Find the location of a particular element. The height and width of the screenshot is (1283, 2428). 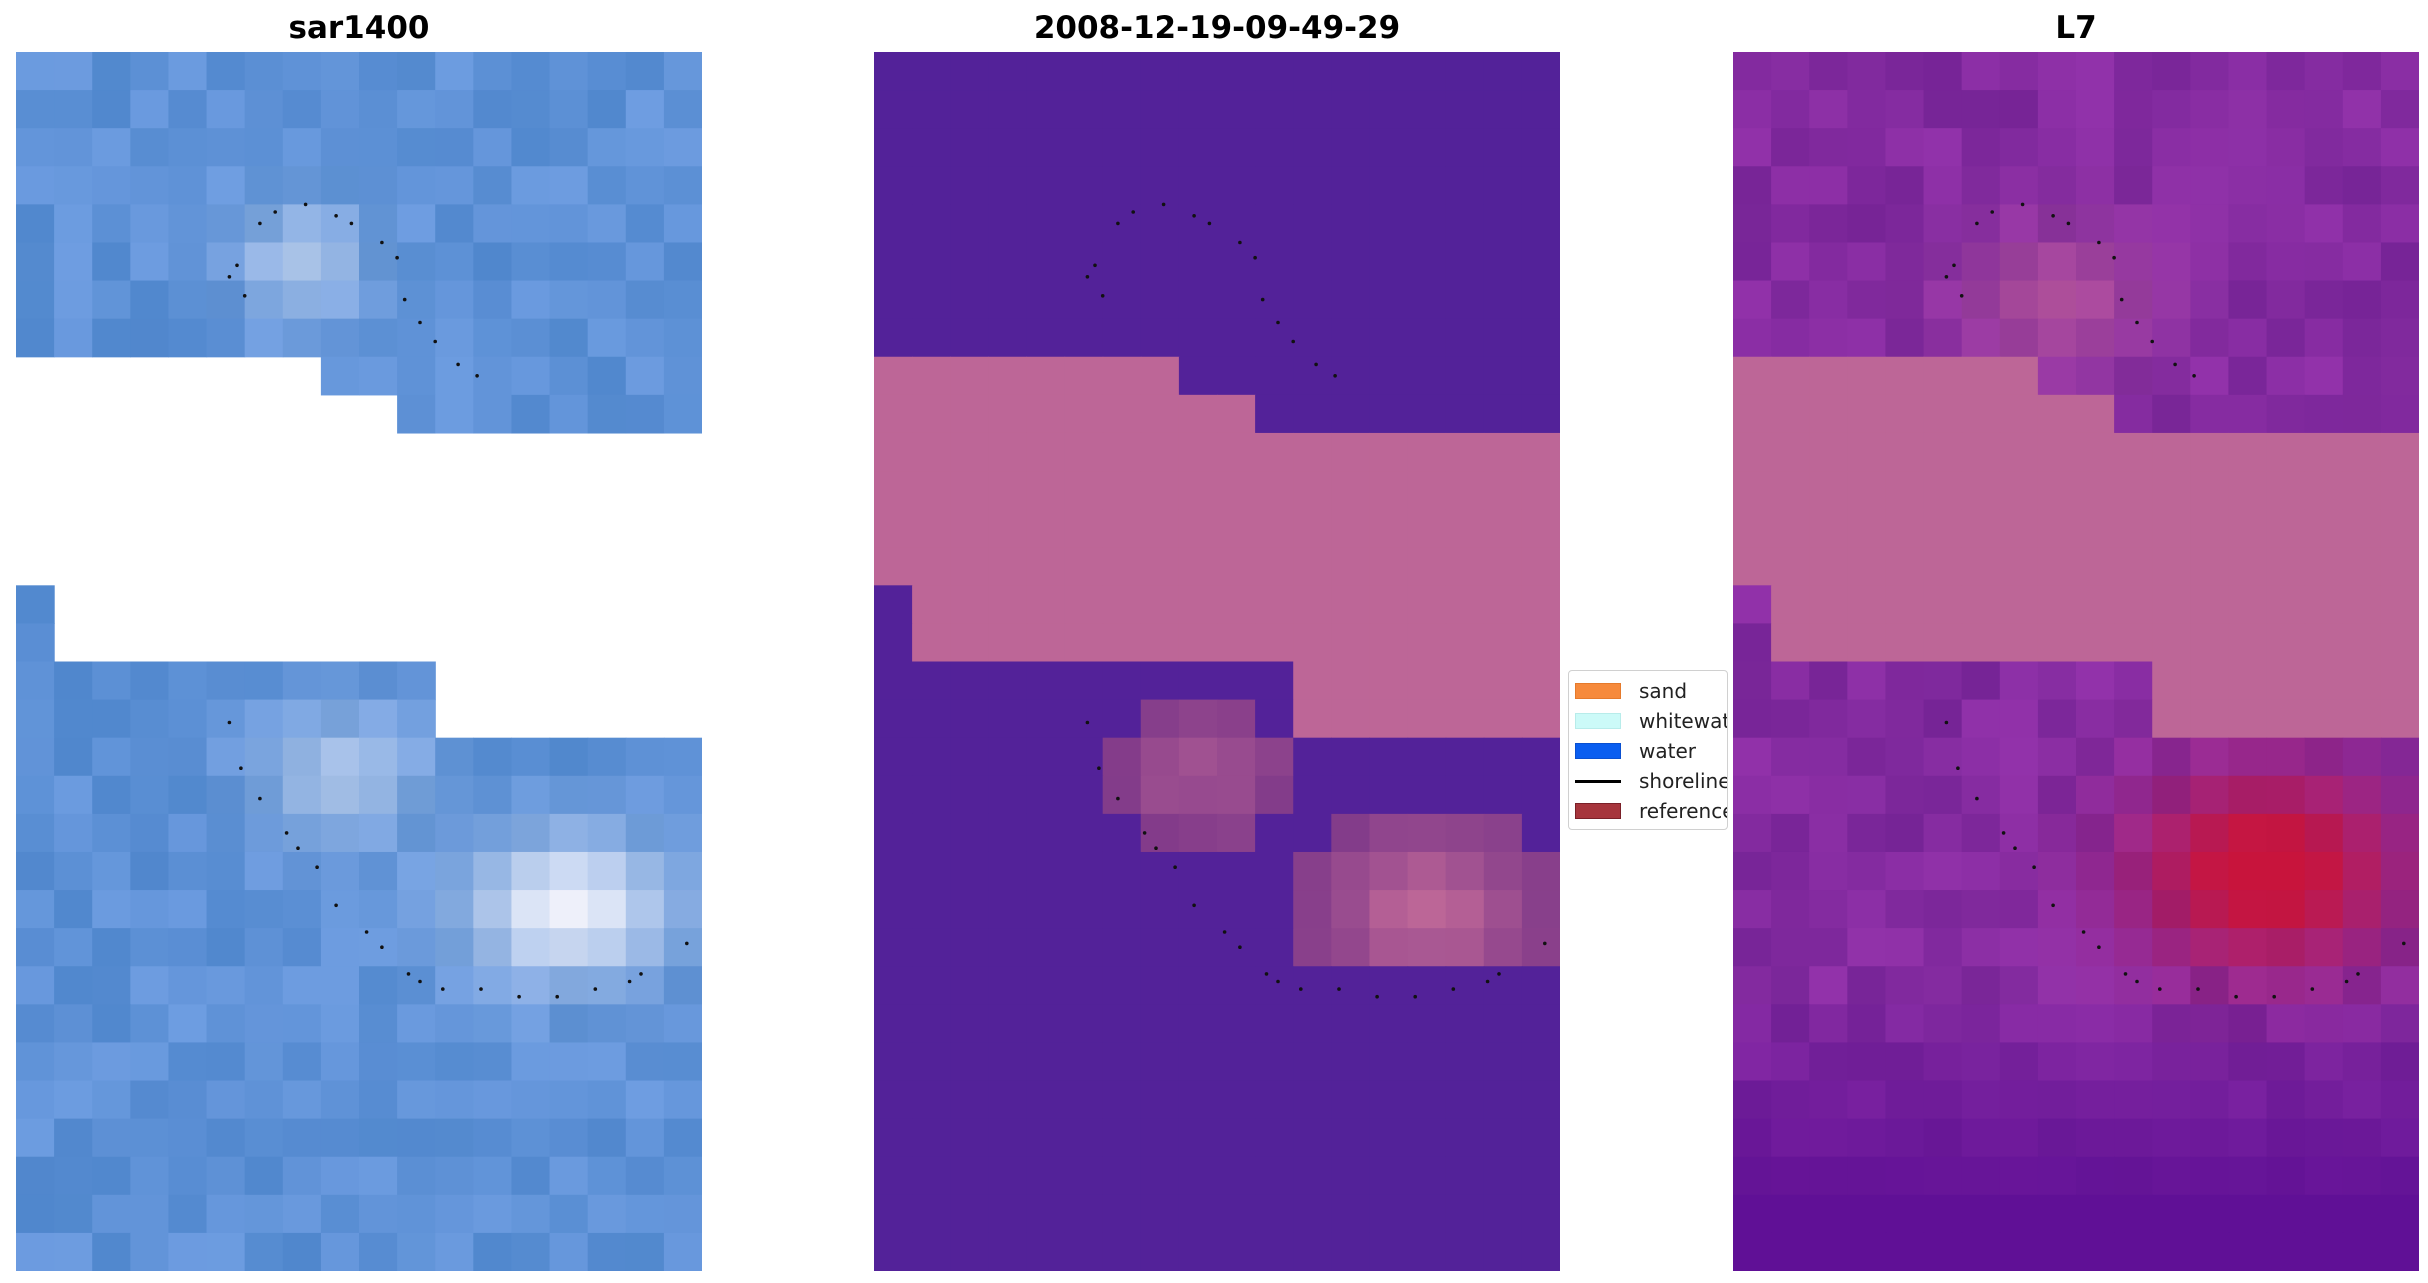

legend-label: whitewater is located at coordinates (1683, 721).